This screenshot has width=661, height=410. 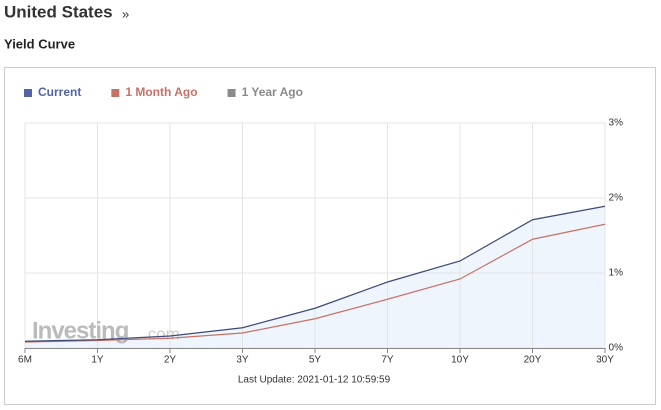 What do you see at coordinates (58, 11) in the screenshot?
I see `page-title: United States` at bounding box center [58, 11].